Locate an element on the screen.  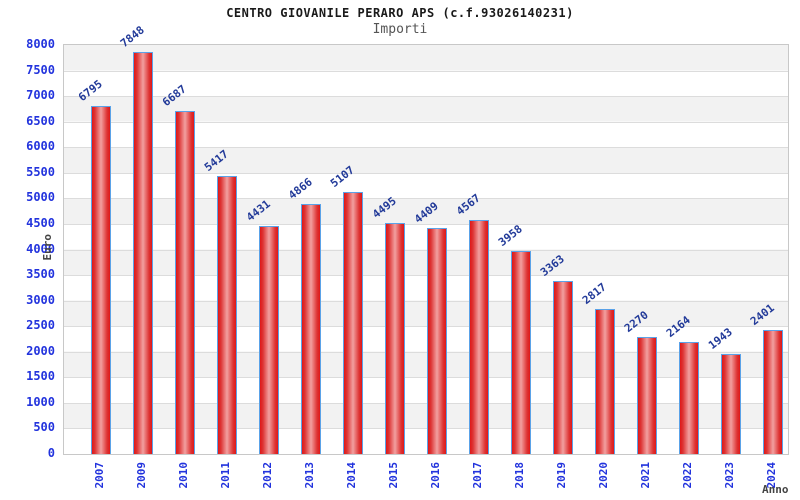
x-tick-label: 2014 is located at coordinates (351, 475).